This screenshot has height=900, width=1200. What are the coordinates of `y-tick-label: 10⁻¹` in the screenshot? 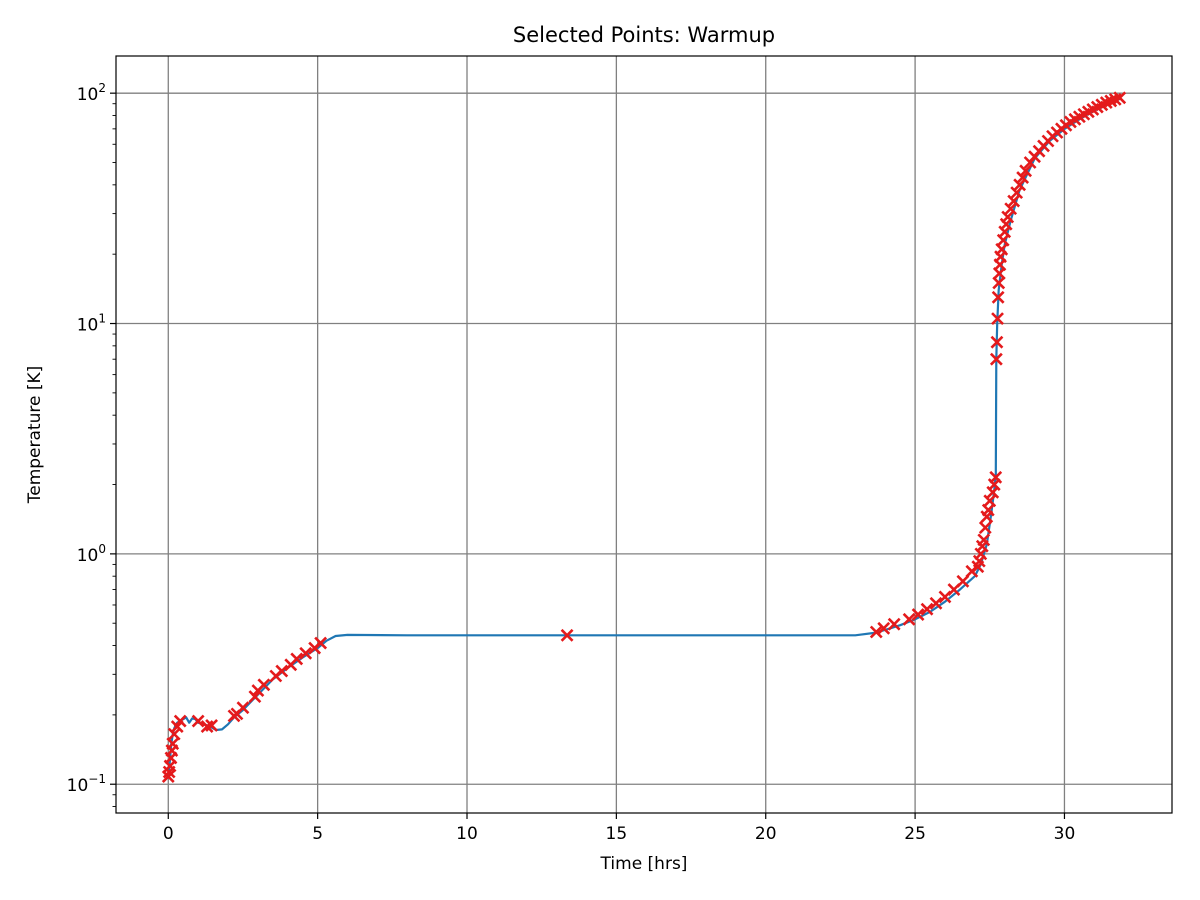 It's located at (86, 784).